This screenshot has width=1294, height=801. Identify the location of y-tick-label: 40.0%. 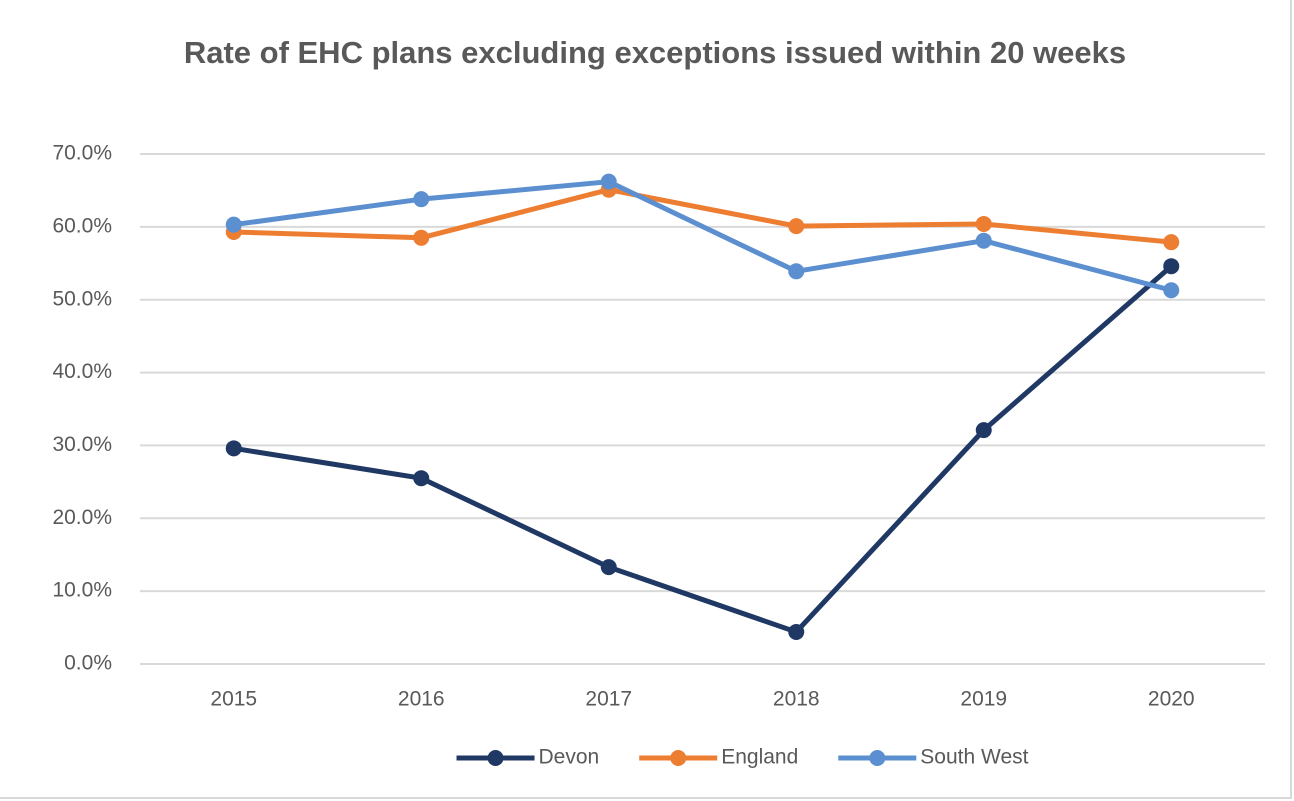
(82, 371).